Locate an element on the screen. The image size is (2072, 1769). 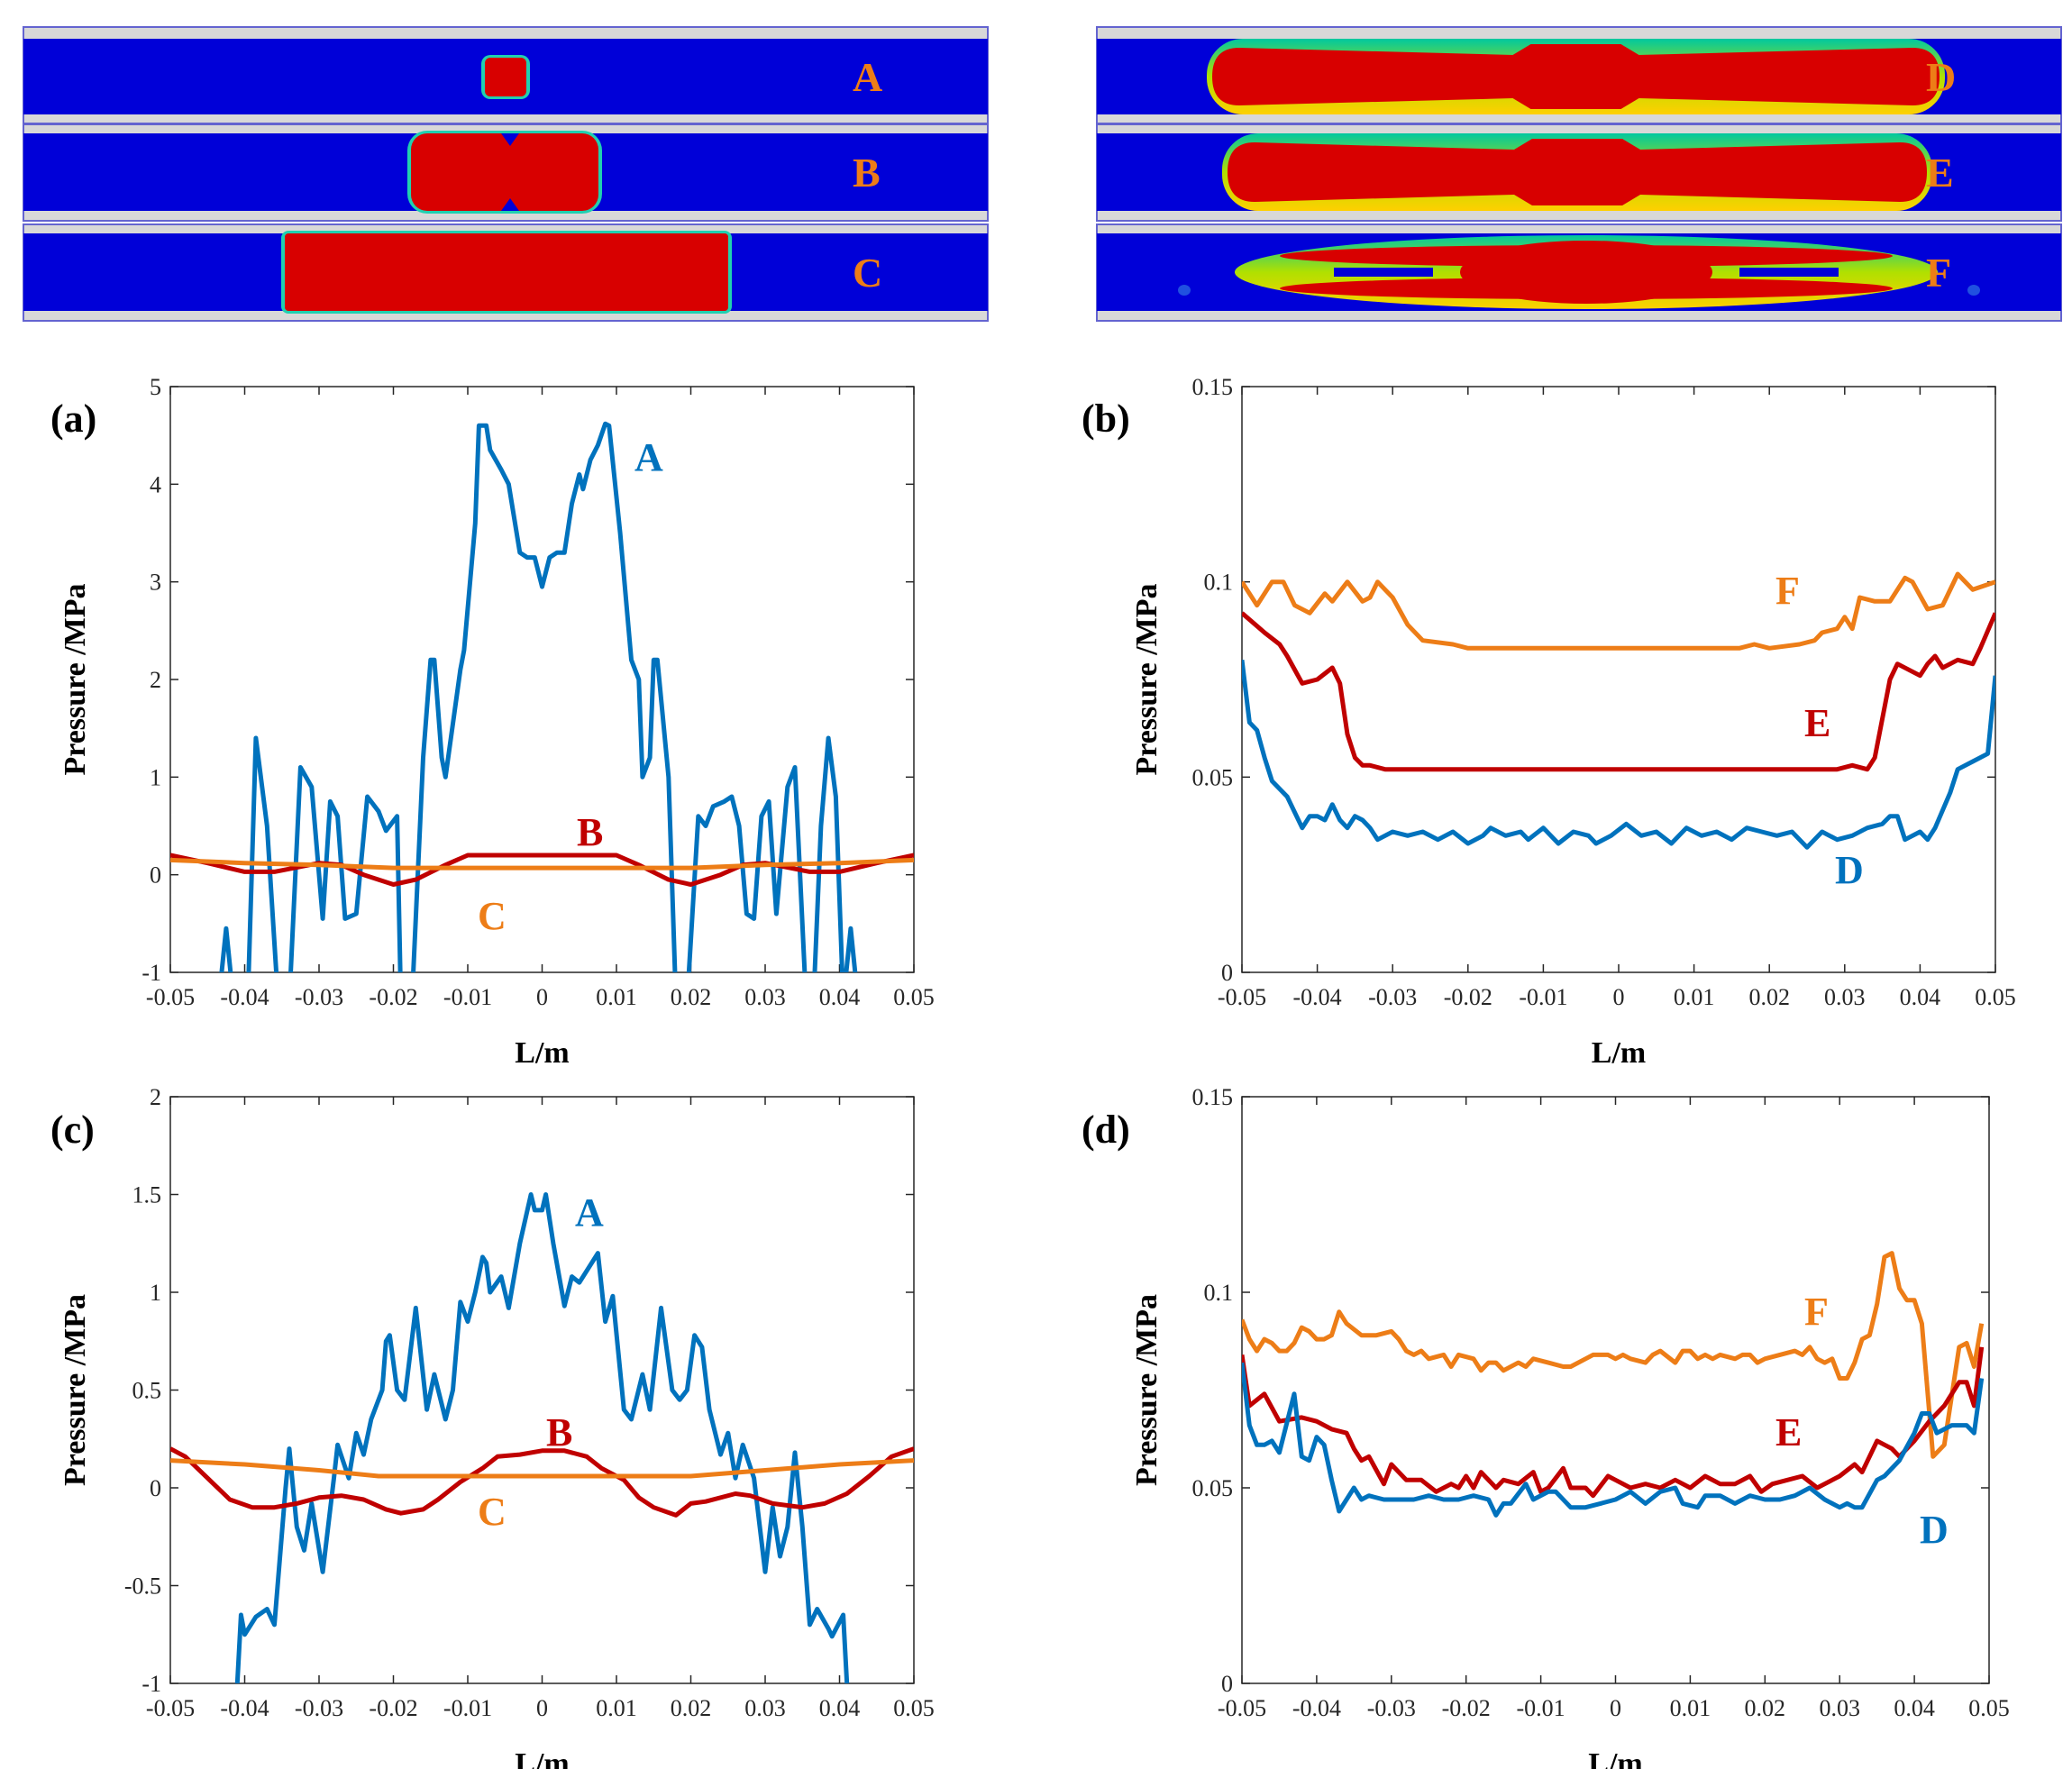
y-tick-label: 1.5 is located at coordinates (147, 1195).